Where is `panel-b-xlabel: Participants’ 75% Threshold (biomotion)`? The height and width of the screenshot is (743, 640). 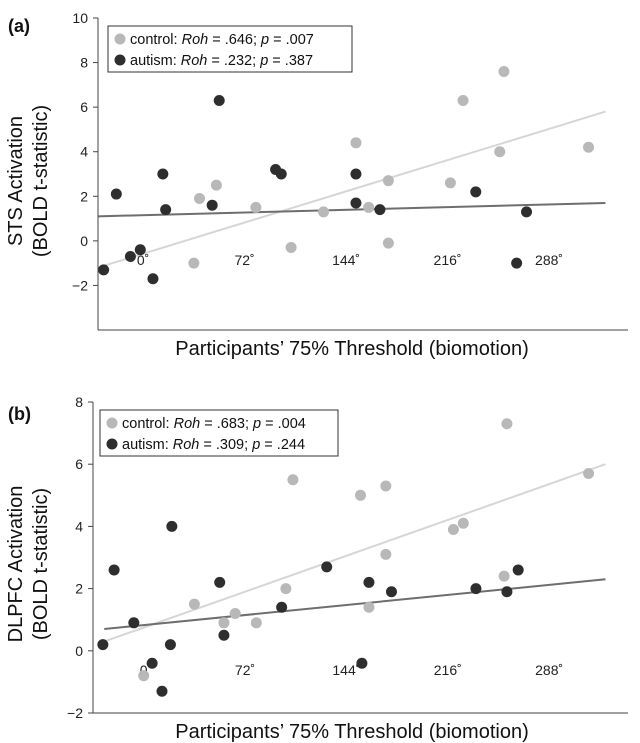
panel-b-xlabel: Participants’ 75% Threshold (biomotion) is located at coordinates (352, 732).